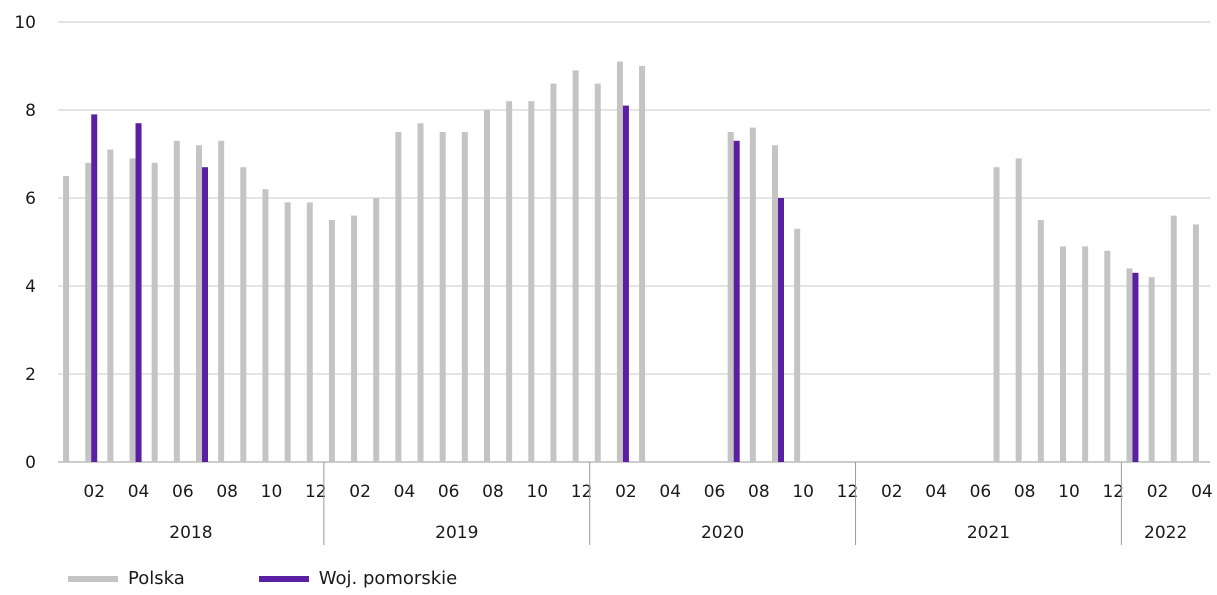  I want to click on y-tick-label: 10, so click(25, 23).